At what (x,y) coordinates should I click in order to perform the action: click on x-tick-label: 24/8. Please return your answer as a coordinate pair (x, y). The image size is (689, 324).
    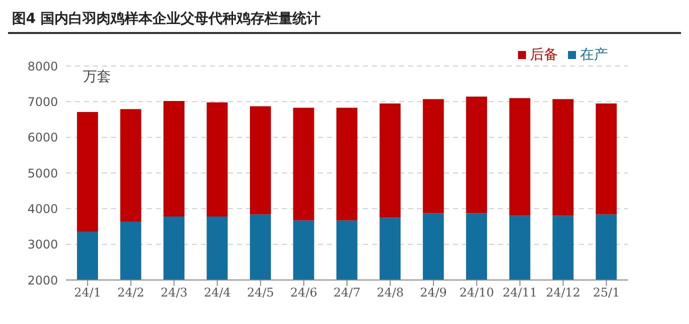
    Looking at the image, I should click on (390, 293).